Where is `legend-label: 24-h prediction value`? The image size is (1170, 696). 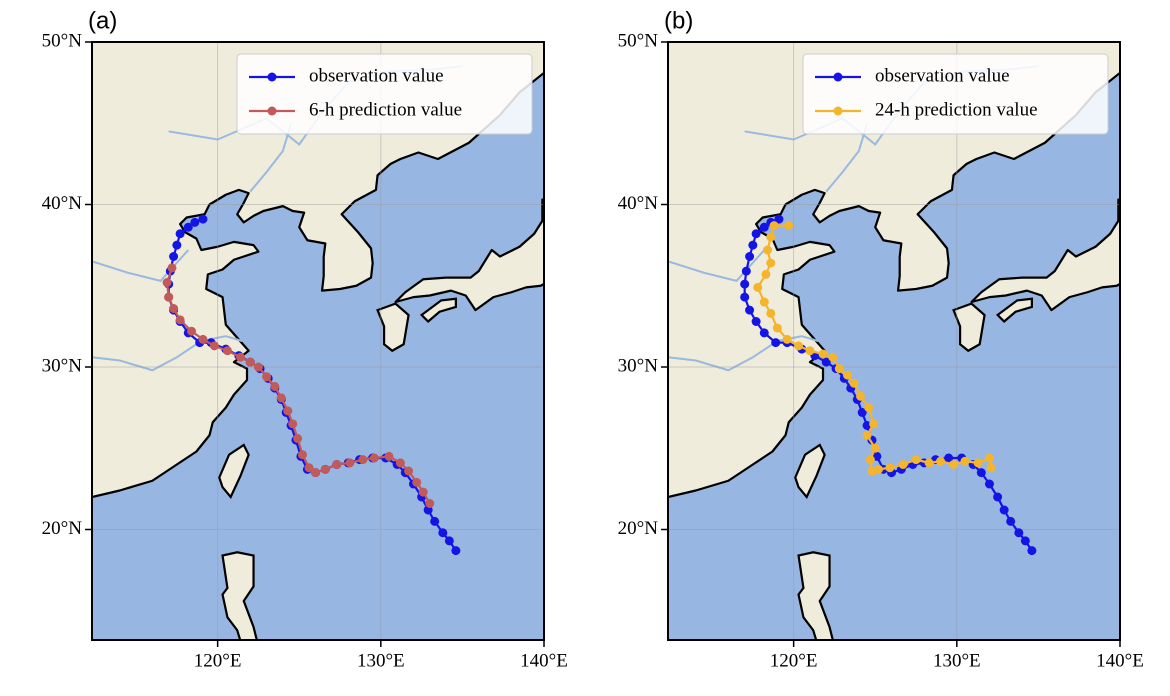
legend-label: 24-h prediction value is located at coordinates (956, 109).